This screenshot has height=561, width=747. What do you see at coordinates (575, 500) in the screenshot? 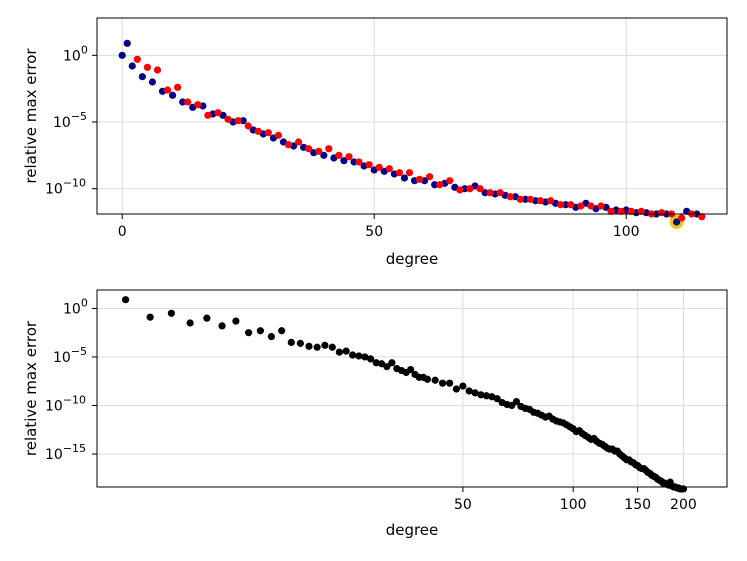
I see `bottom-x-ticks: 50 100 150 200` at bounding box center [575, 500].